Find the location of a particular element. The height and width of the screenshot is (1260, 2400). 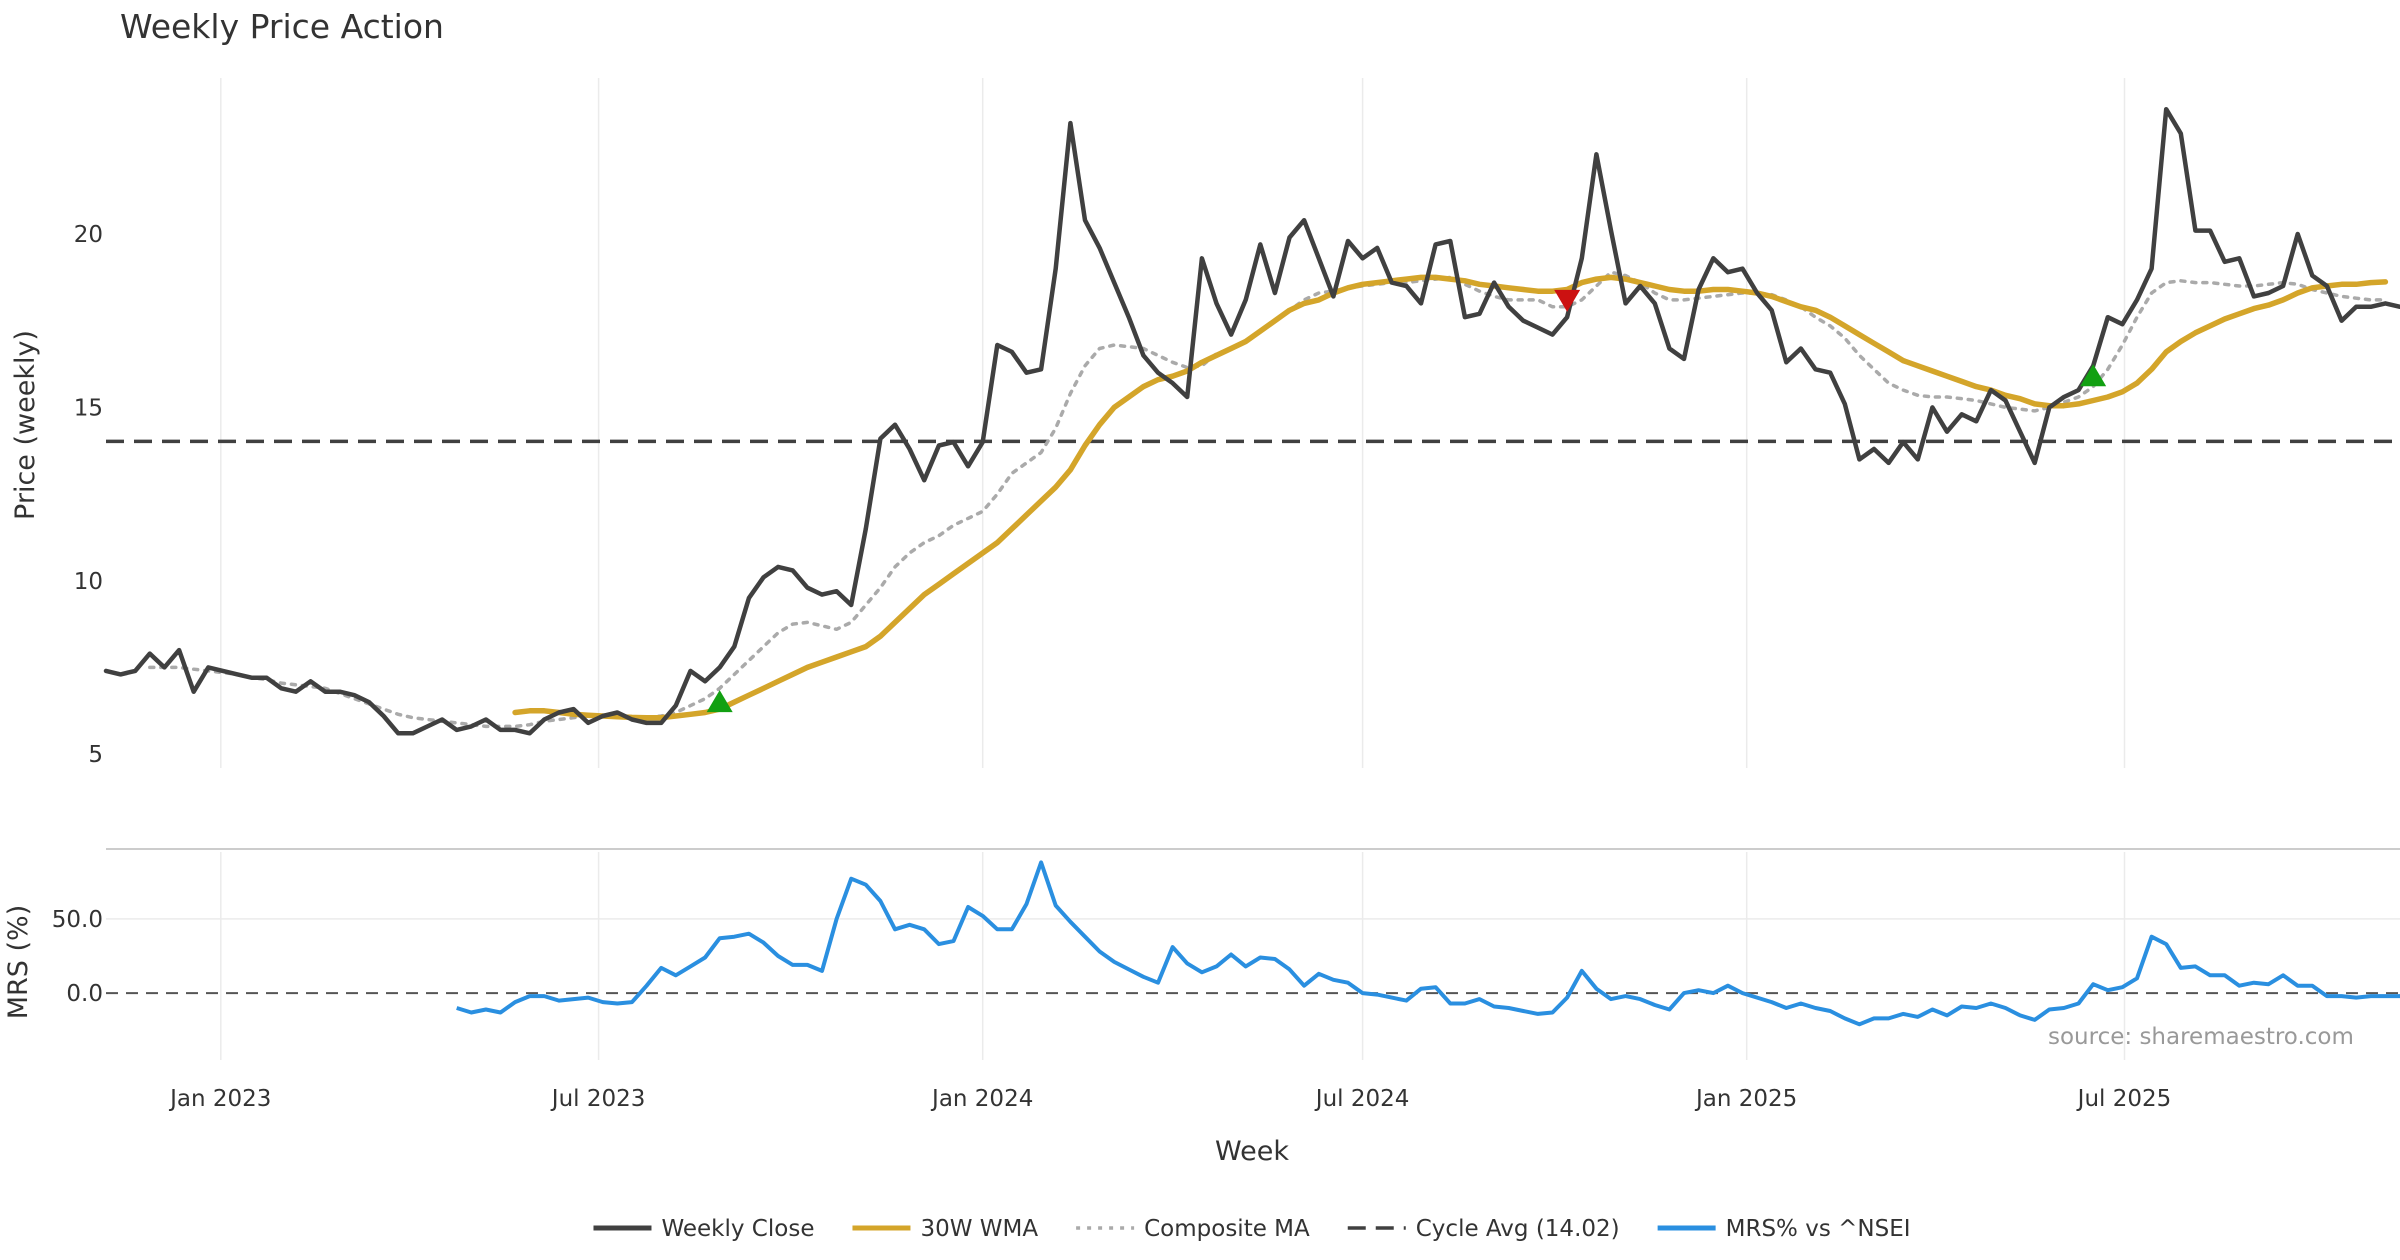

price-y-tick-label-1: 10 is located at coordinates (88, 582).